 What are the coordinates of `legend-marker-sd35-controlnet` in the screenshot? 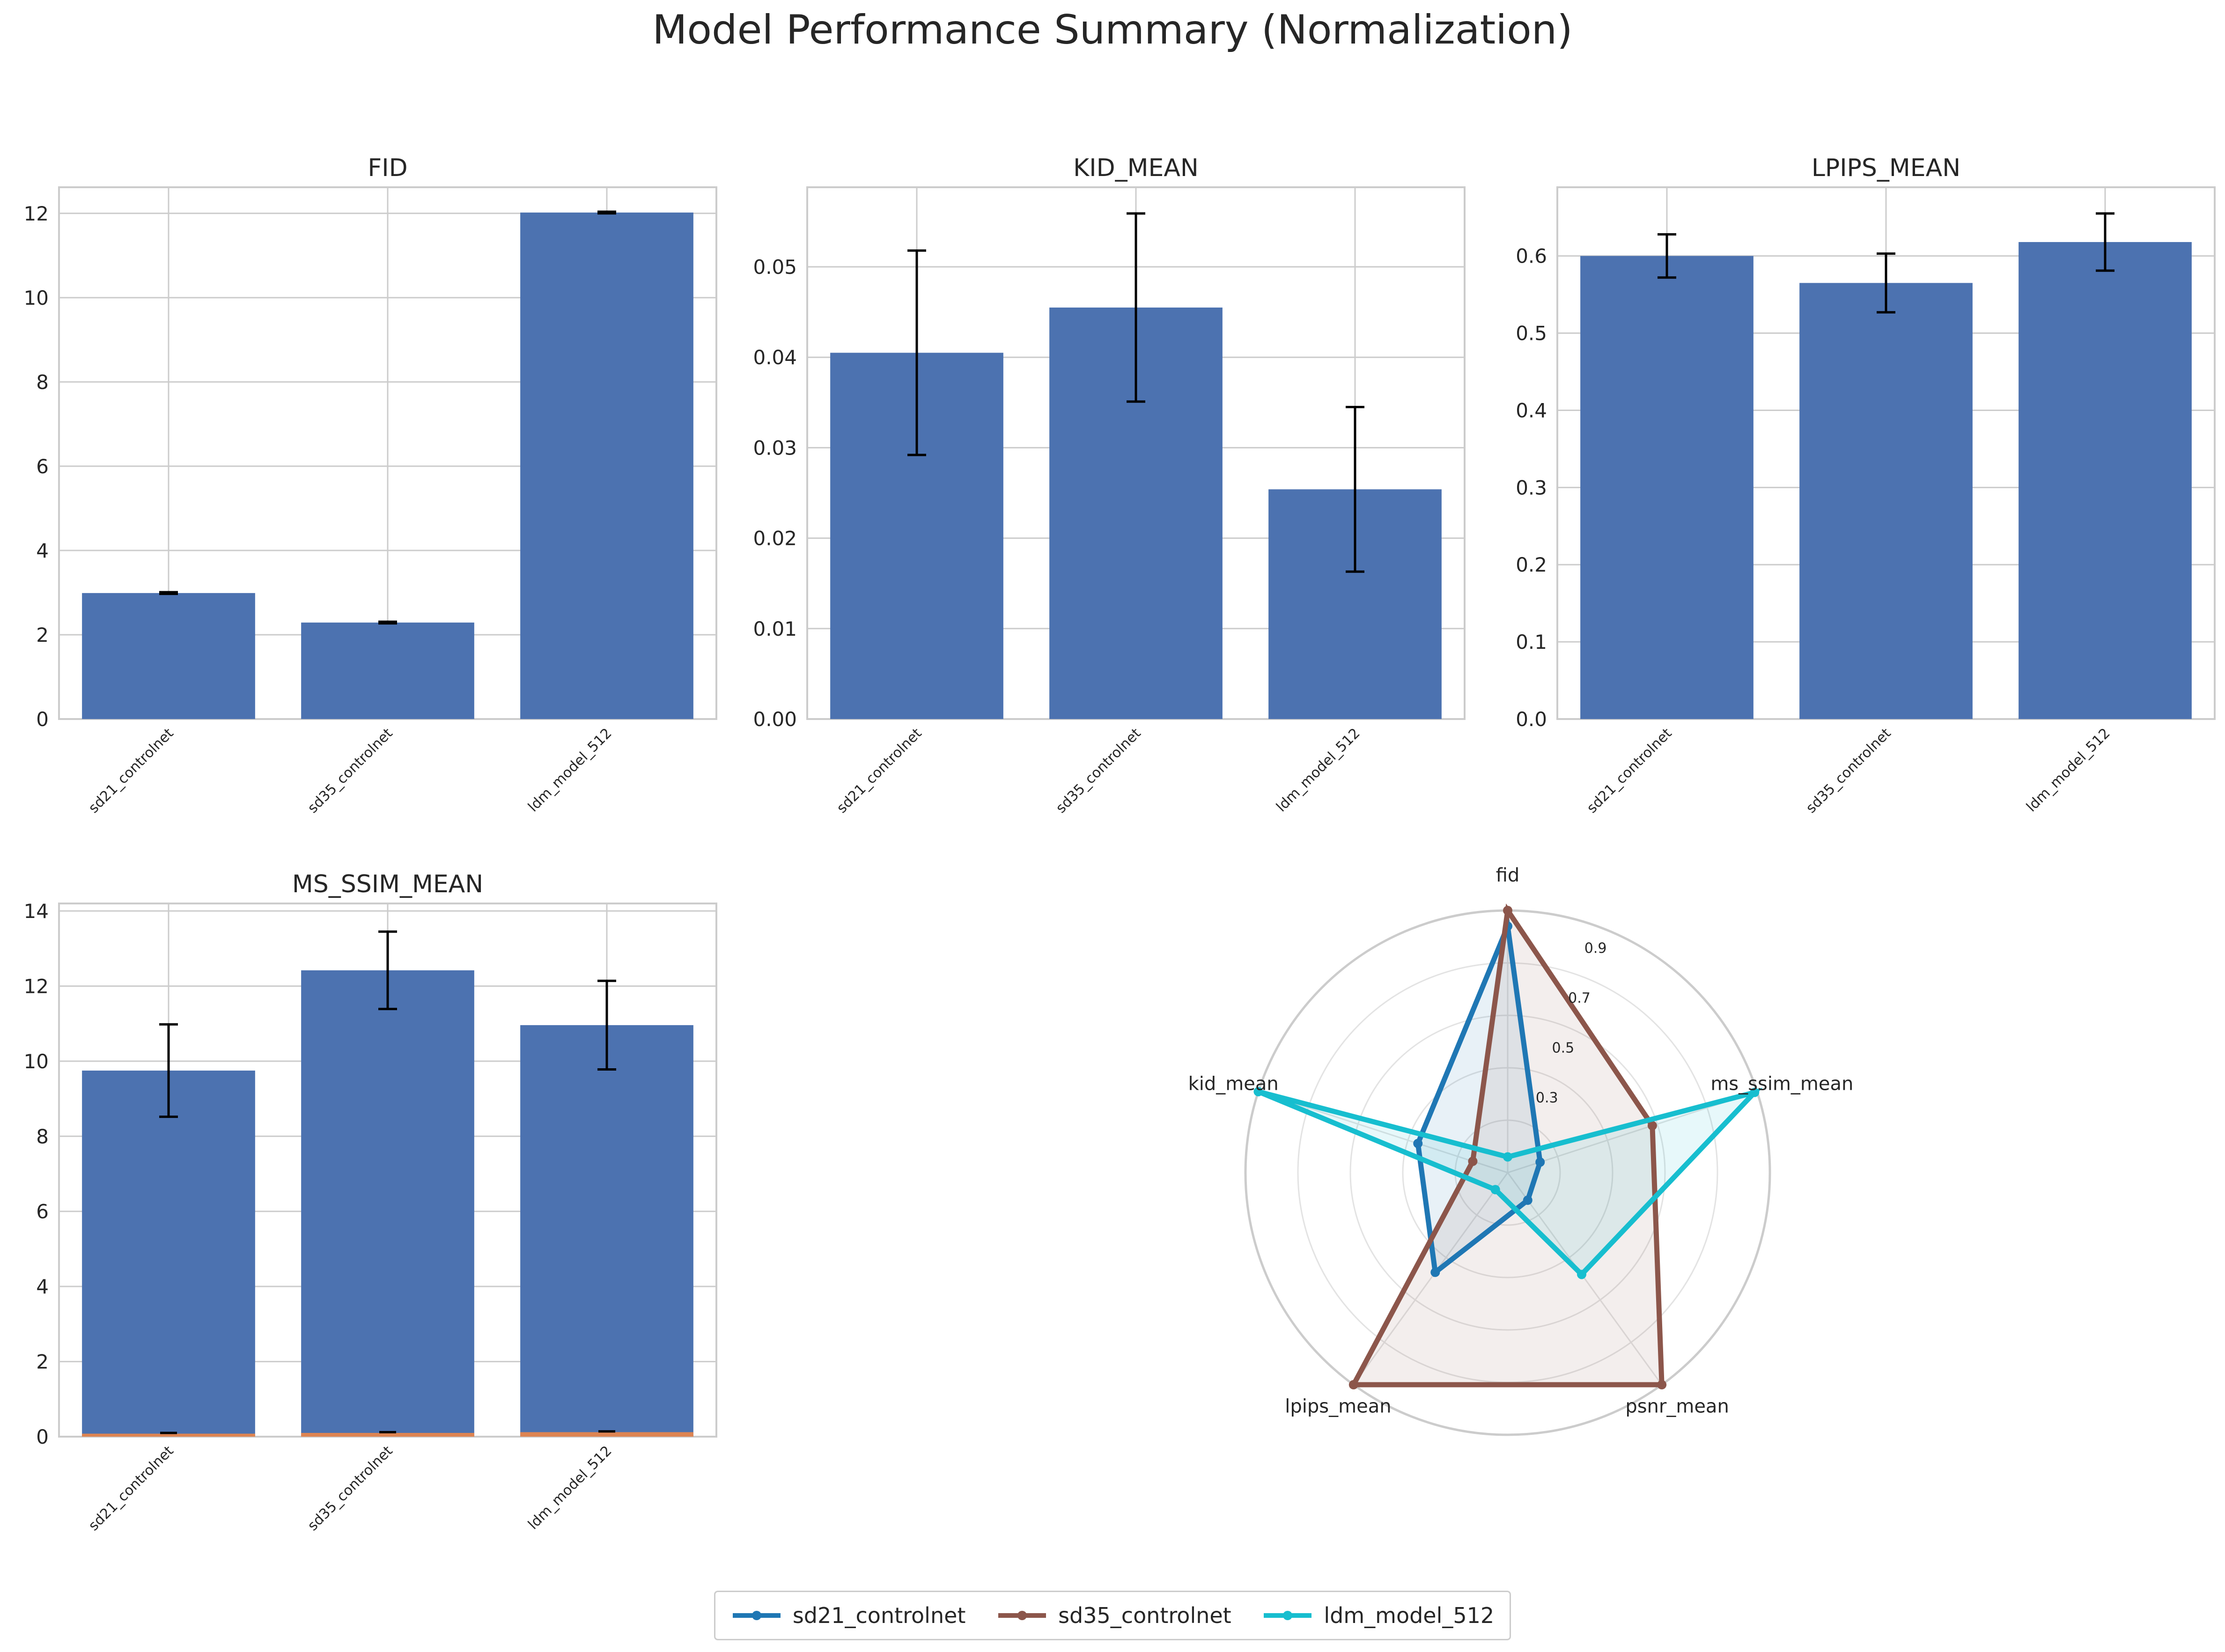 It's located at (1022, 1615).